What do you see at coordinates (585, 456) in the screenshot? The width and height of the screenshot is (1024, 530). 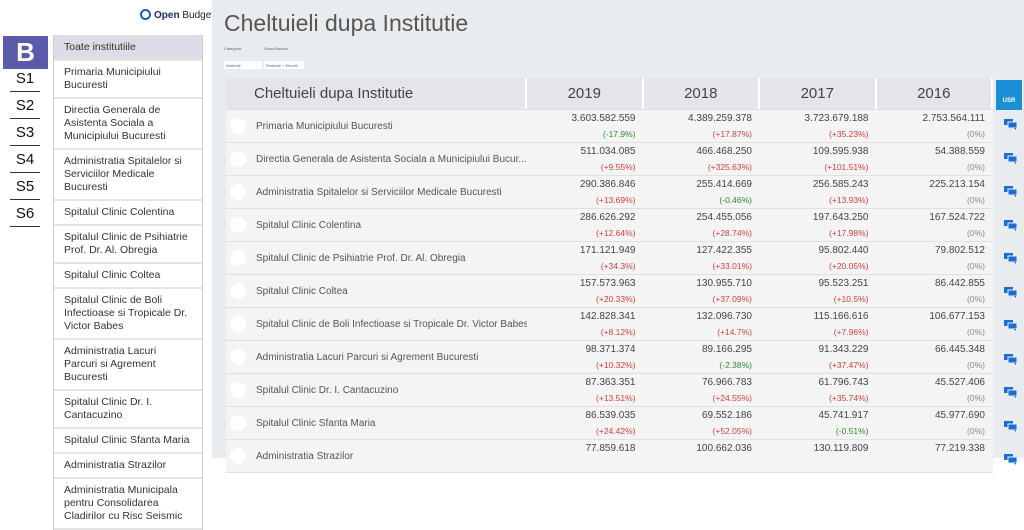 I see `value-cell: 77.859.618` at bounding box center [585, 456].